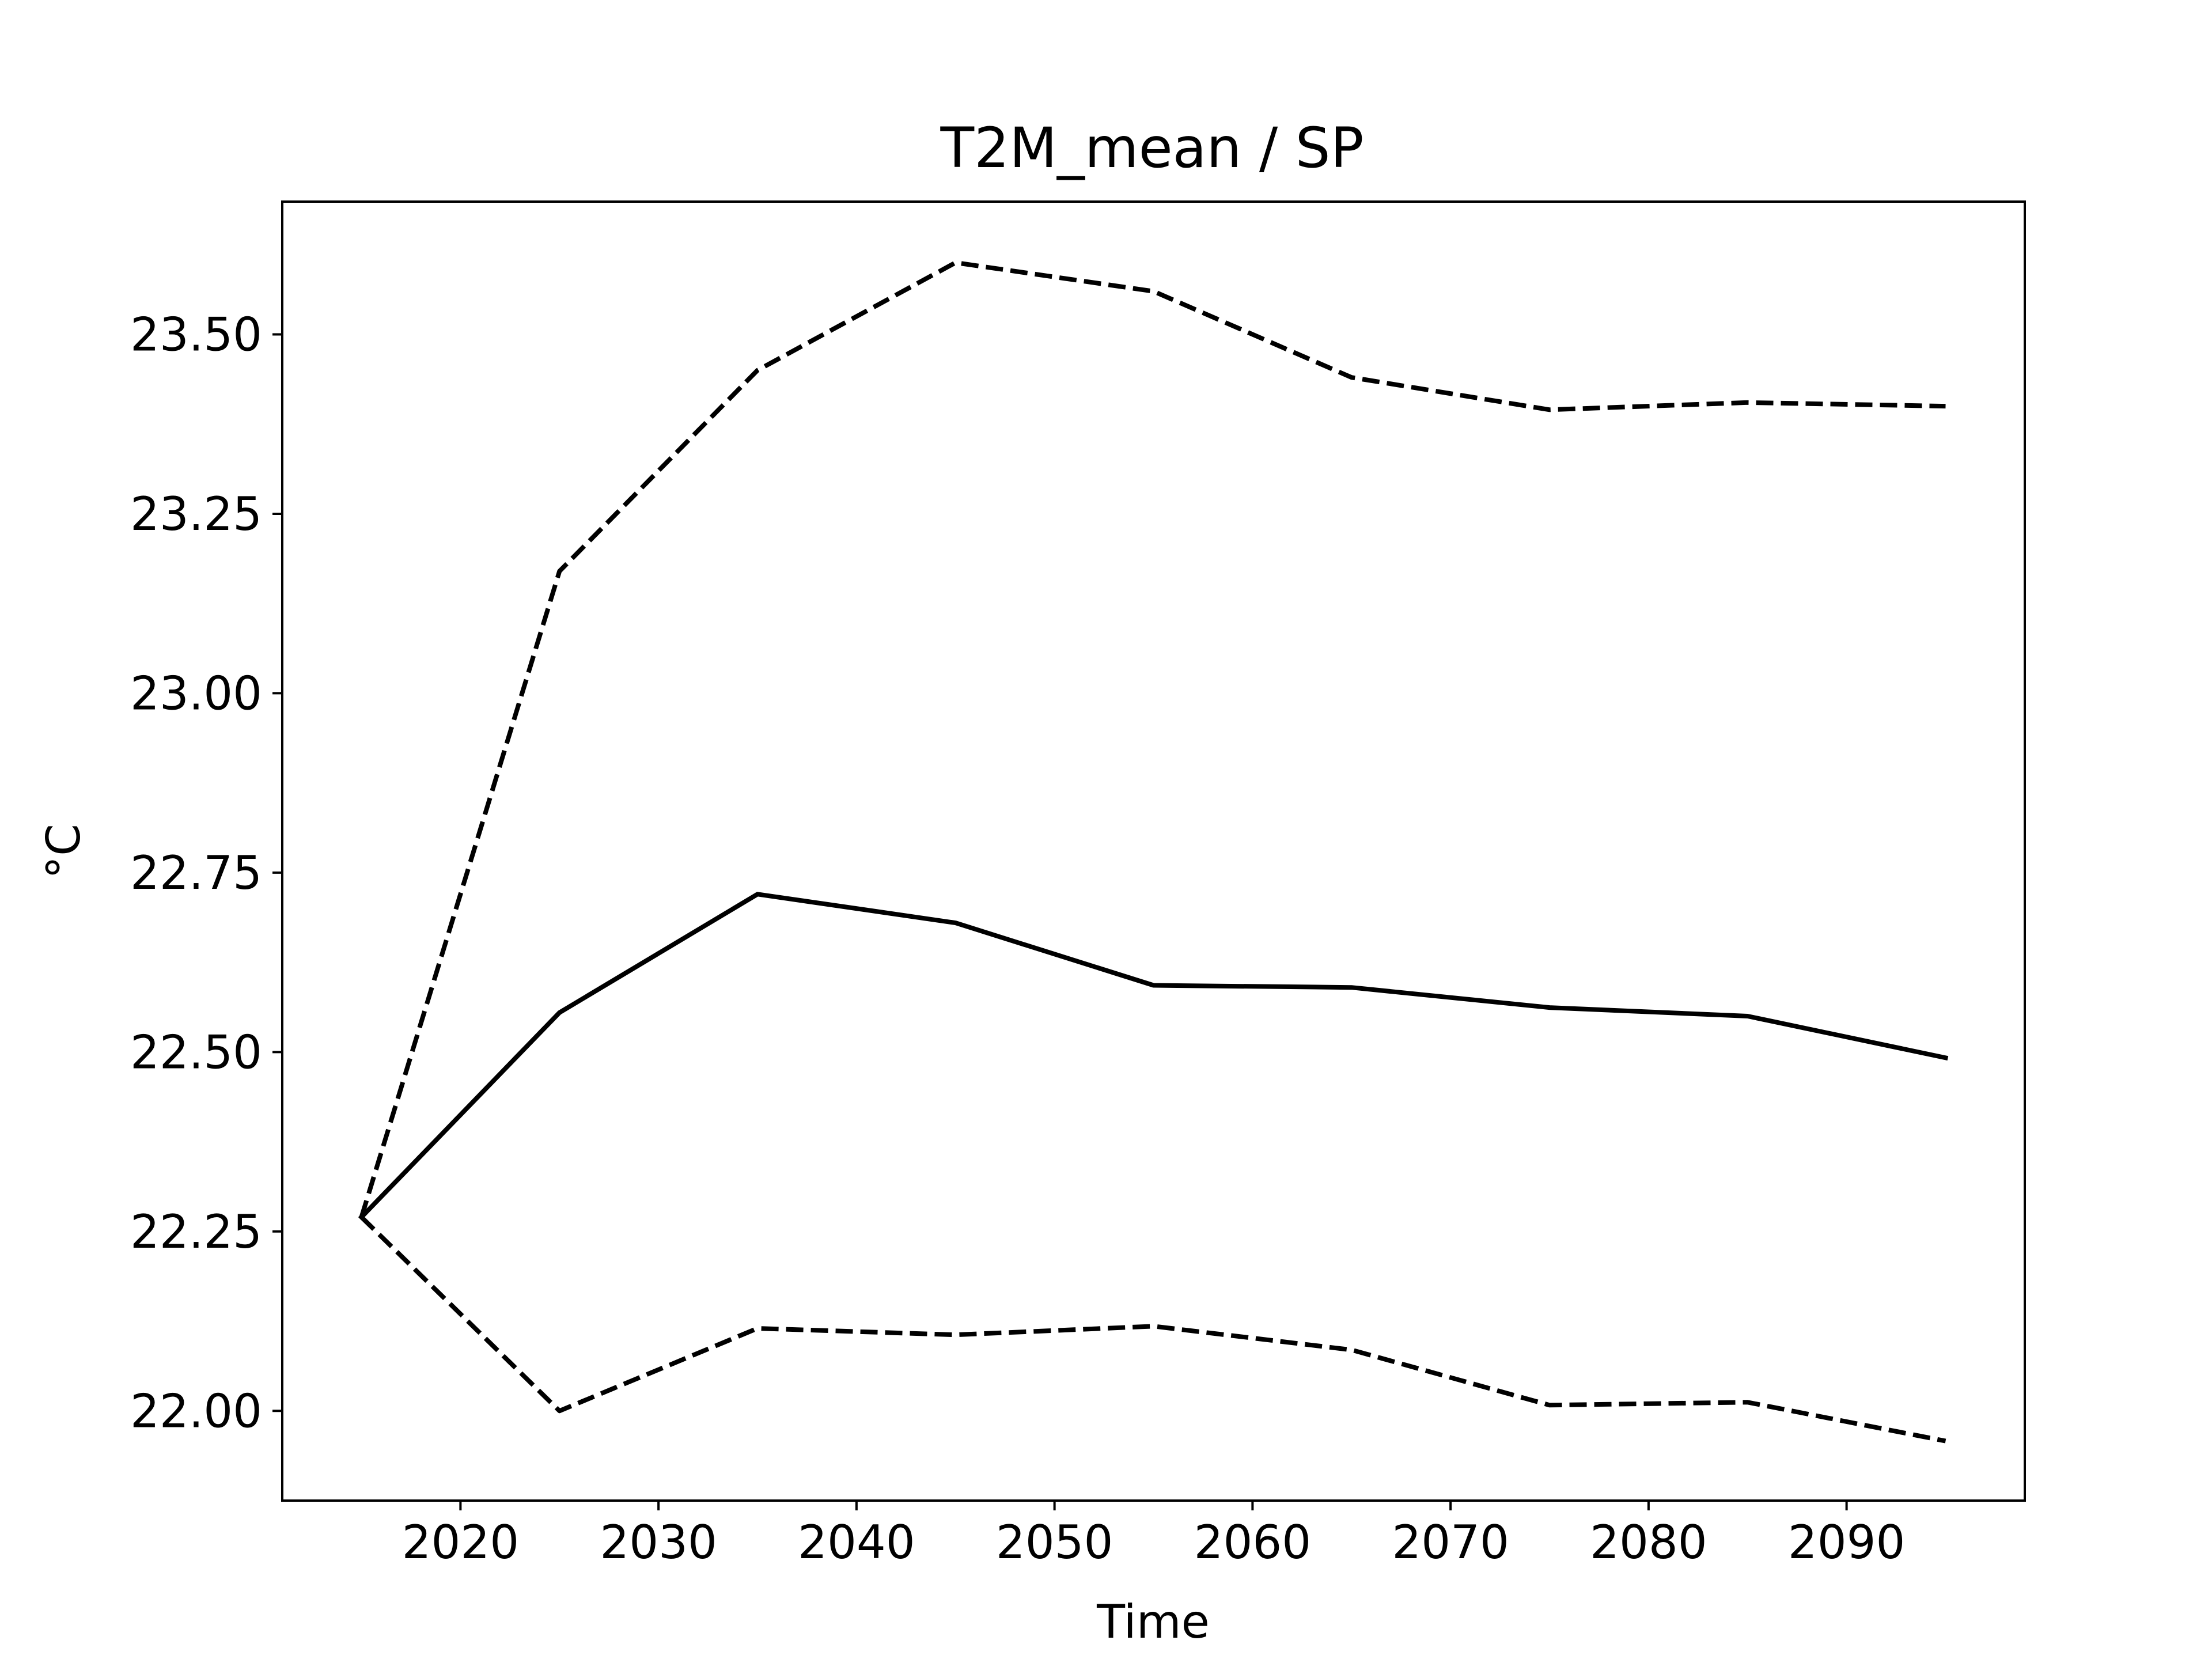 This screenshot has height=1659, width=2212. Describe the element at coordinates (1253, 1542) in the screenshot. I see `x-tick-label: 2060` at that location.